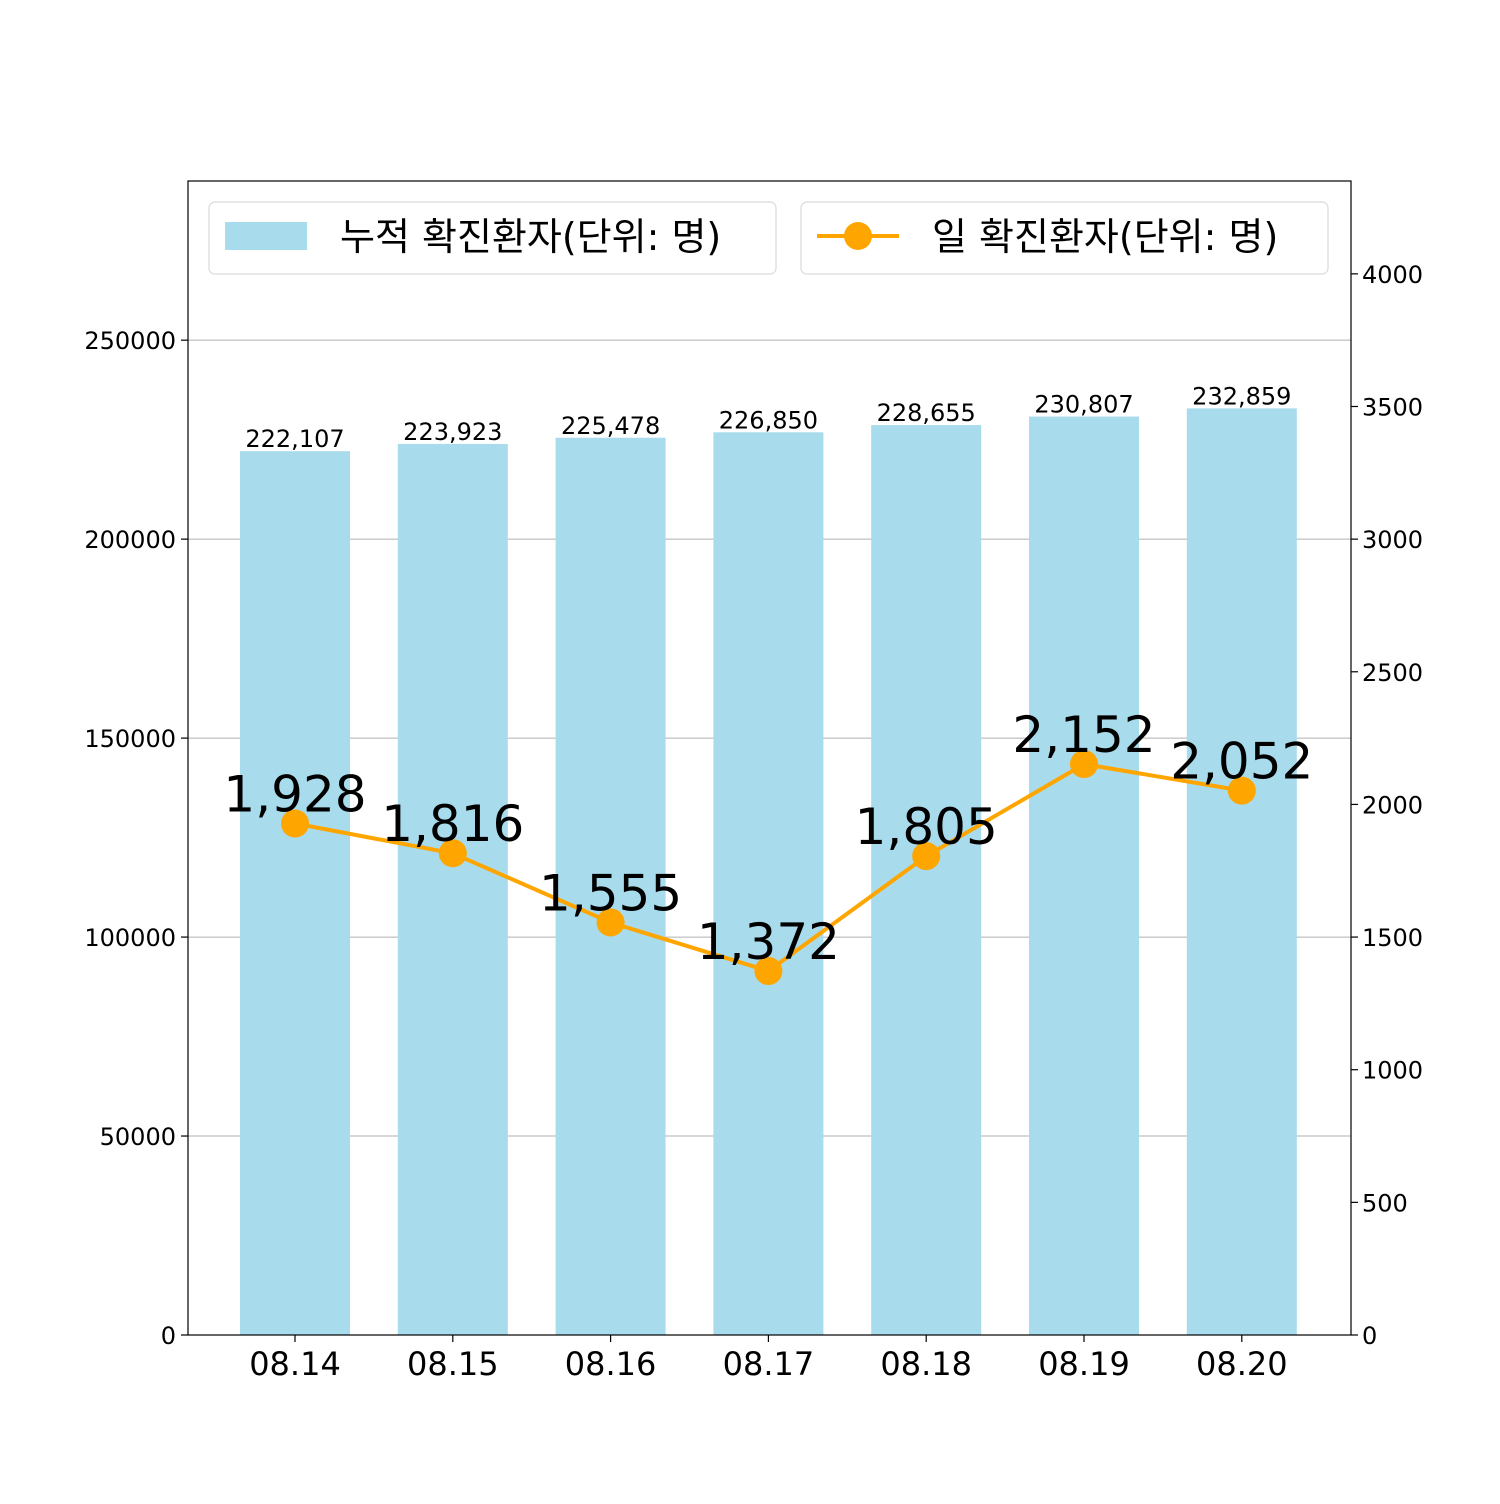  What do you see at coordinates (1242, 1364) in the screenshot?
I see `x-tick-label: 08.20` at bounding box center [1242, 1364].